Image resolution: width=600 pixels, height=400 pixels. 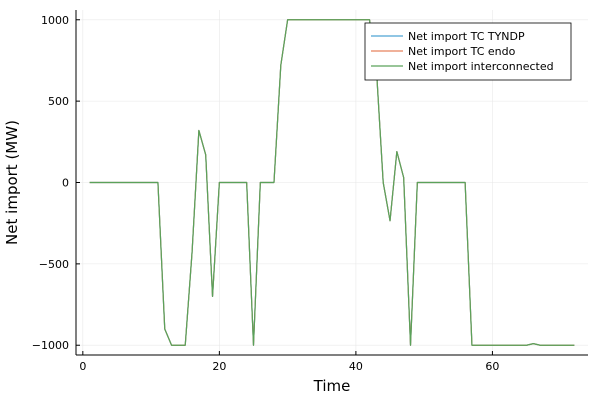 What do you see at coordinates (50, 345) in the screenshot?
I see `y-tick-label: −1000` at bounding box center [50, 345].